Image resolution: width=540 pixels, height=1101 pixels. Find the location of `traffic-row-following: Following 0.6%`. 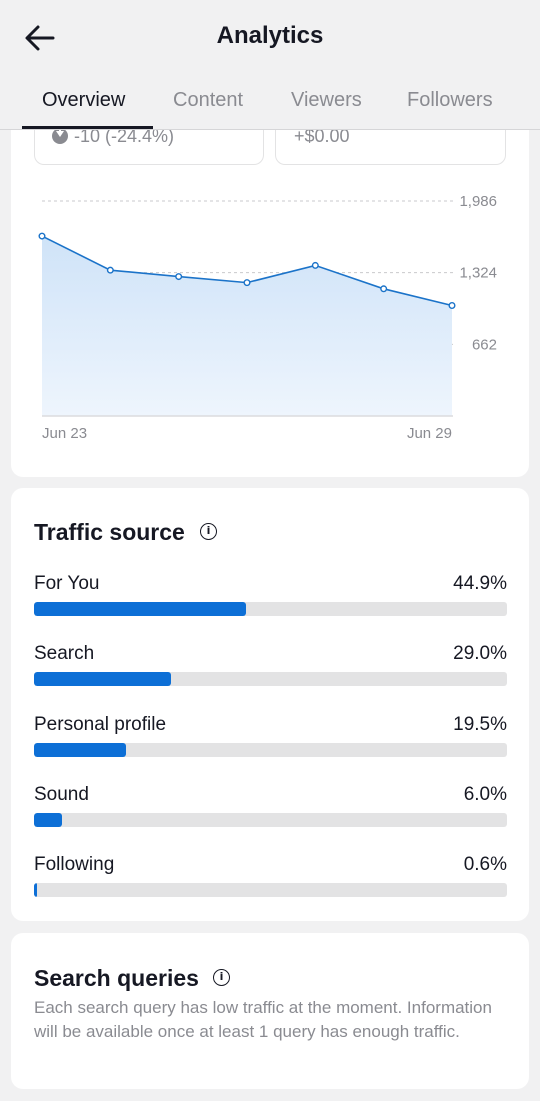

traffic-row-following: Following 0.6% is located at coordinates (270, 884).